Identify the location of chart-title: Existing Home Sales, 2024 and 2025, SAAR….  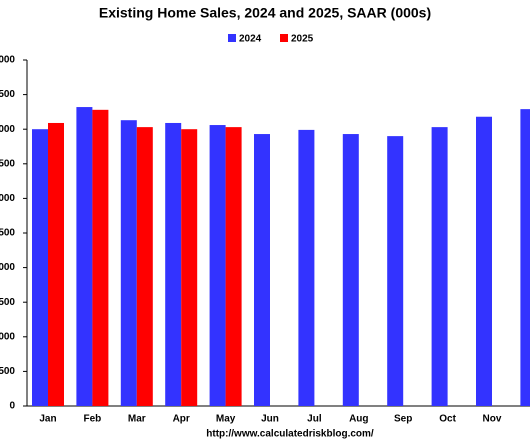
(265, 13).